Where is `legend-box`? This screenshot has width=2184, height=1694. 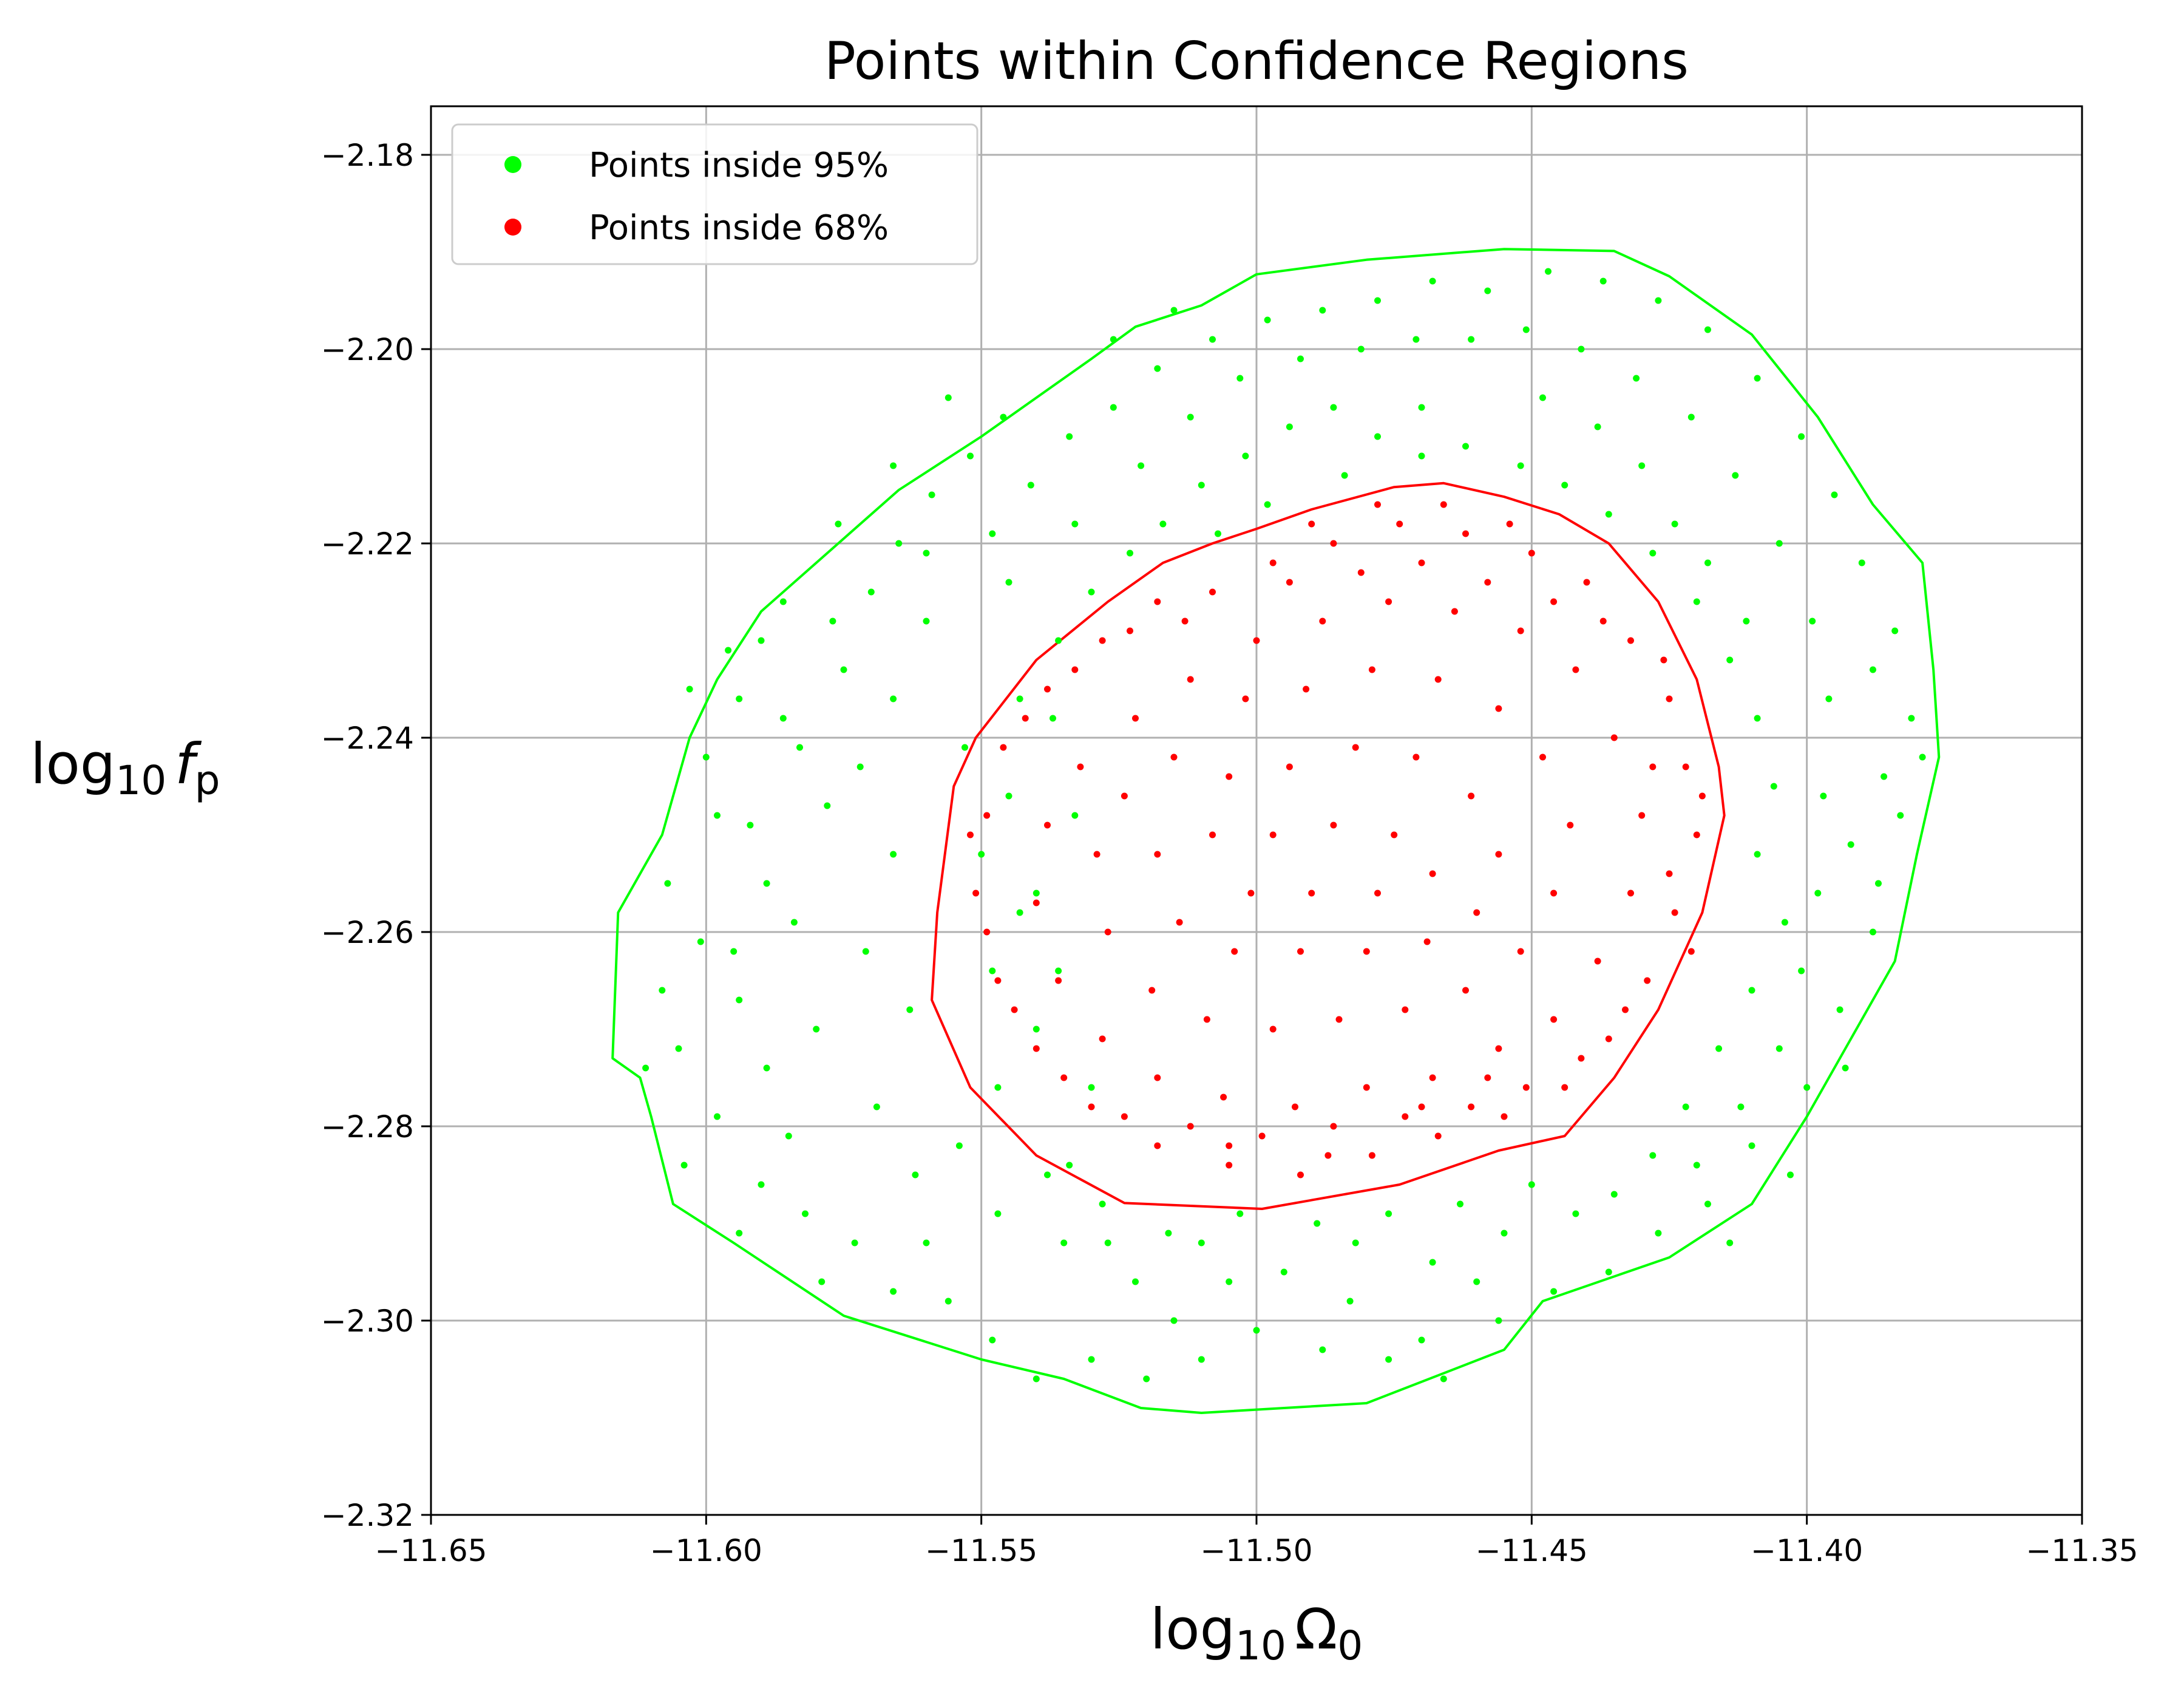 legend-box is located at coordinates (714, 194).